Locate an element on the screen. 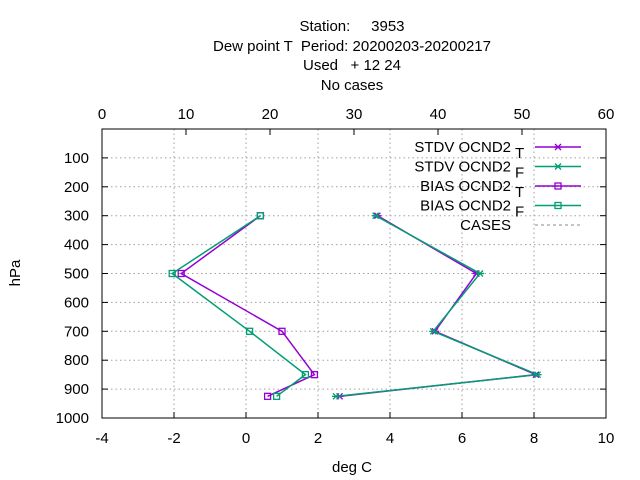 The image size is (640, 480). x-tick-label: 0 is located at coordinates (246, 438).